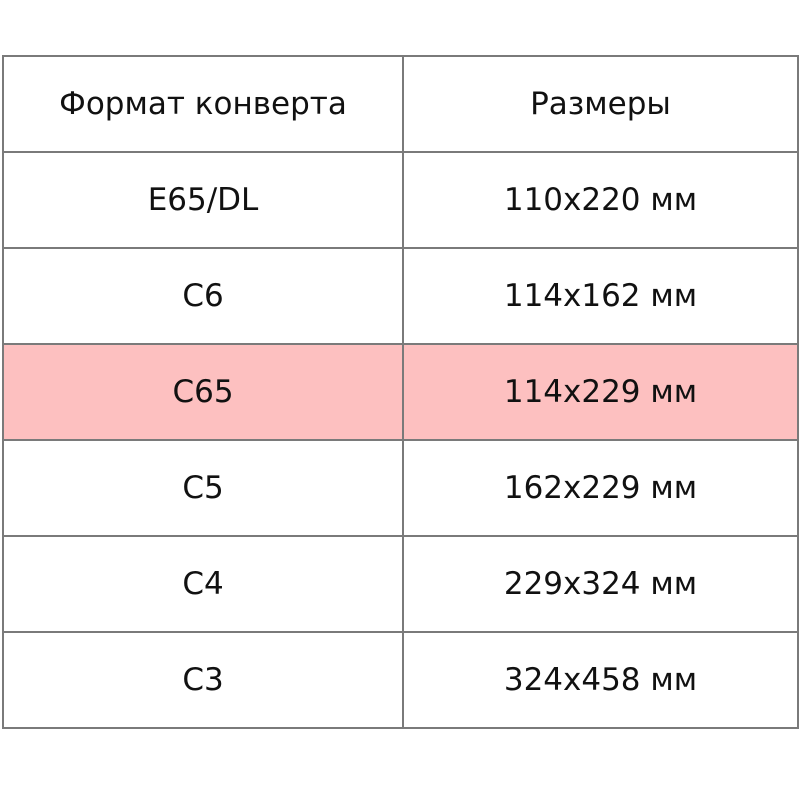 Image resolution: width=800 pixels, height=800 pixels. Describe the element at coordinates (203, 104) in the screenshot. I see `header-format: Формат конверта` at that location.